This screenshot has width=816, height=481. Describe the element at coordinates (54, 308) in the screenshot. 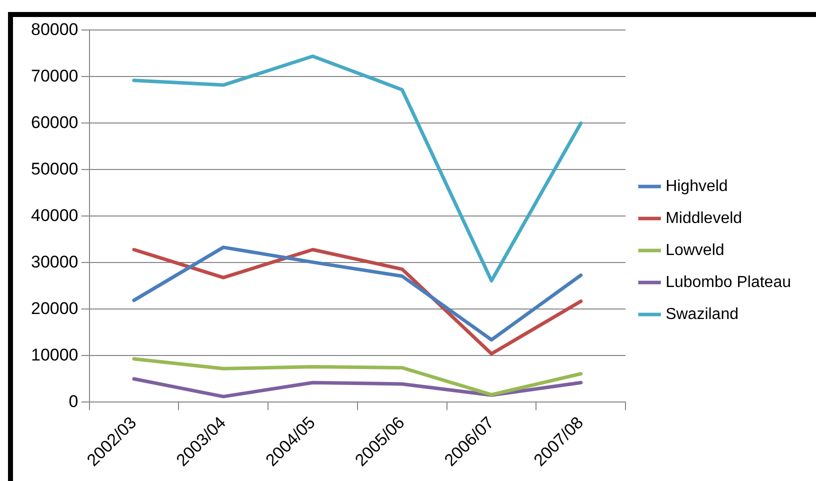

I see `y-tick-label: 20000` at that location.